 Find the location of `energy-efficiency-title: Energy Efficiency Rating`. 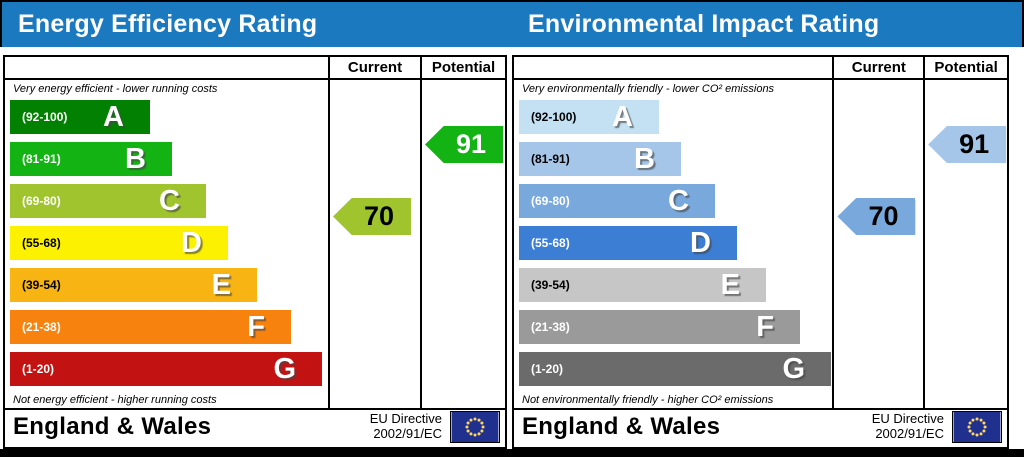

energy-efficiency-title: Energy Efficiency Rating is located at coordinates (168, 24).